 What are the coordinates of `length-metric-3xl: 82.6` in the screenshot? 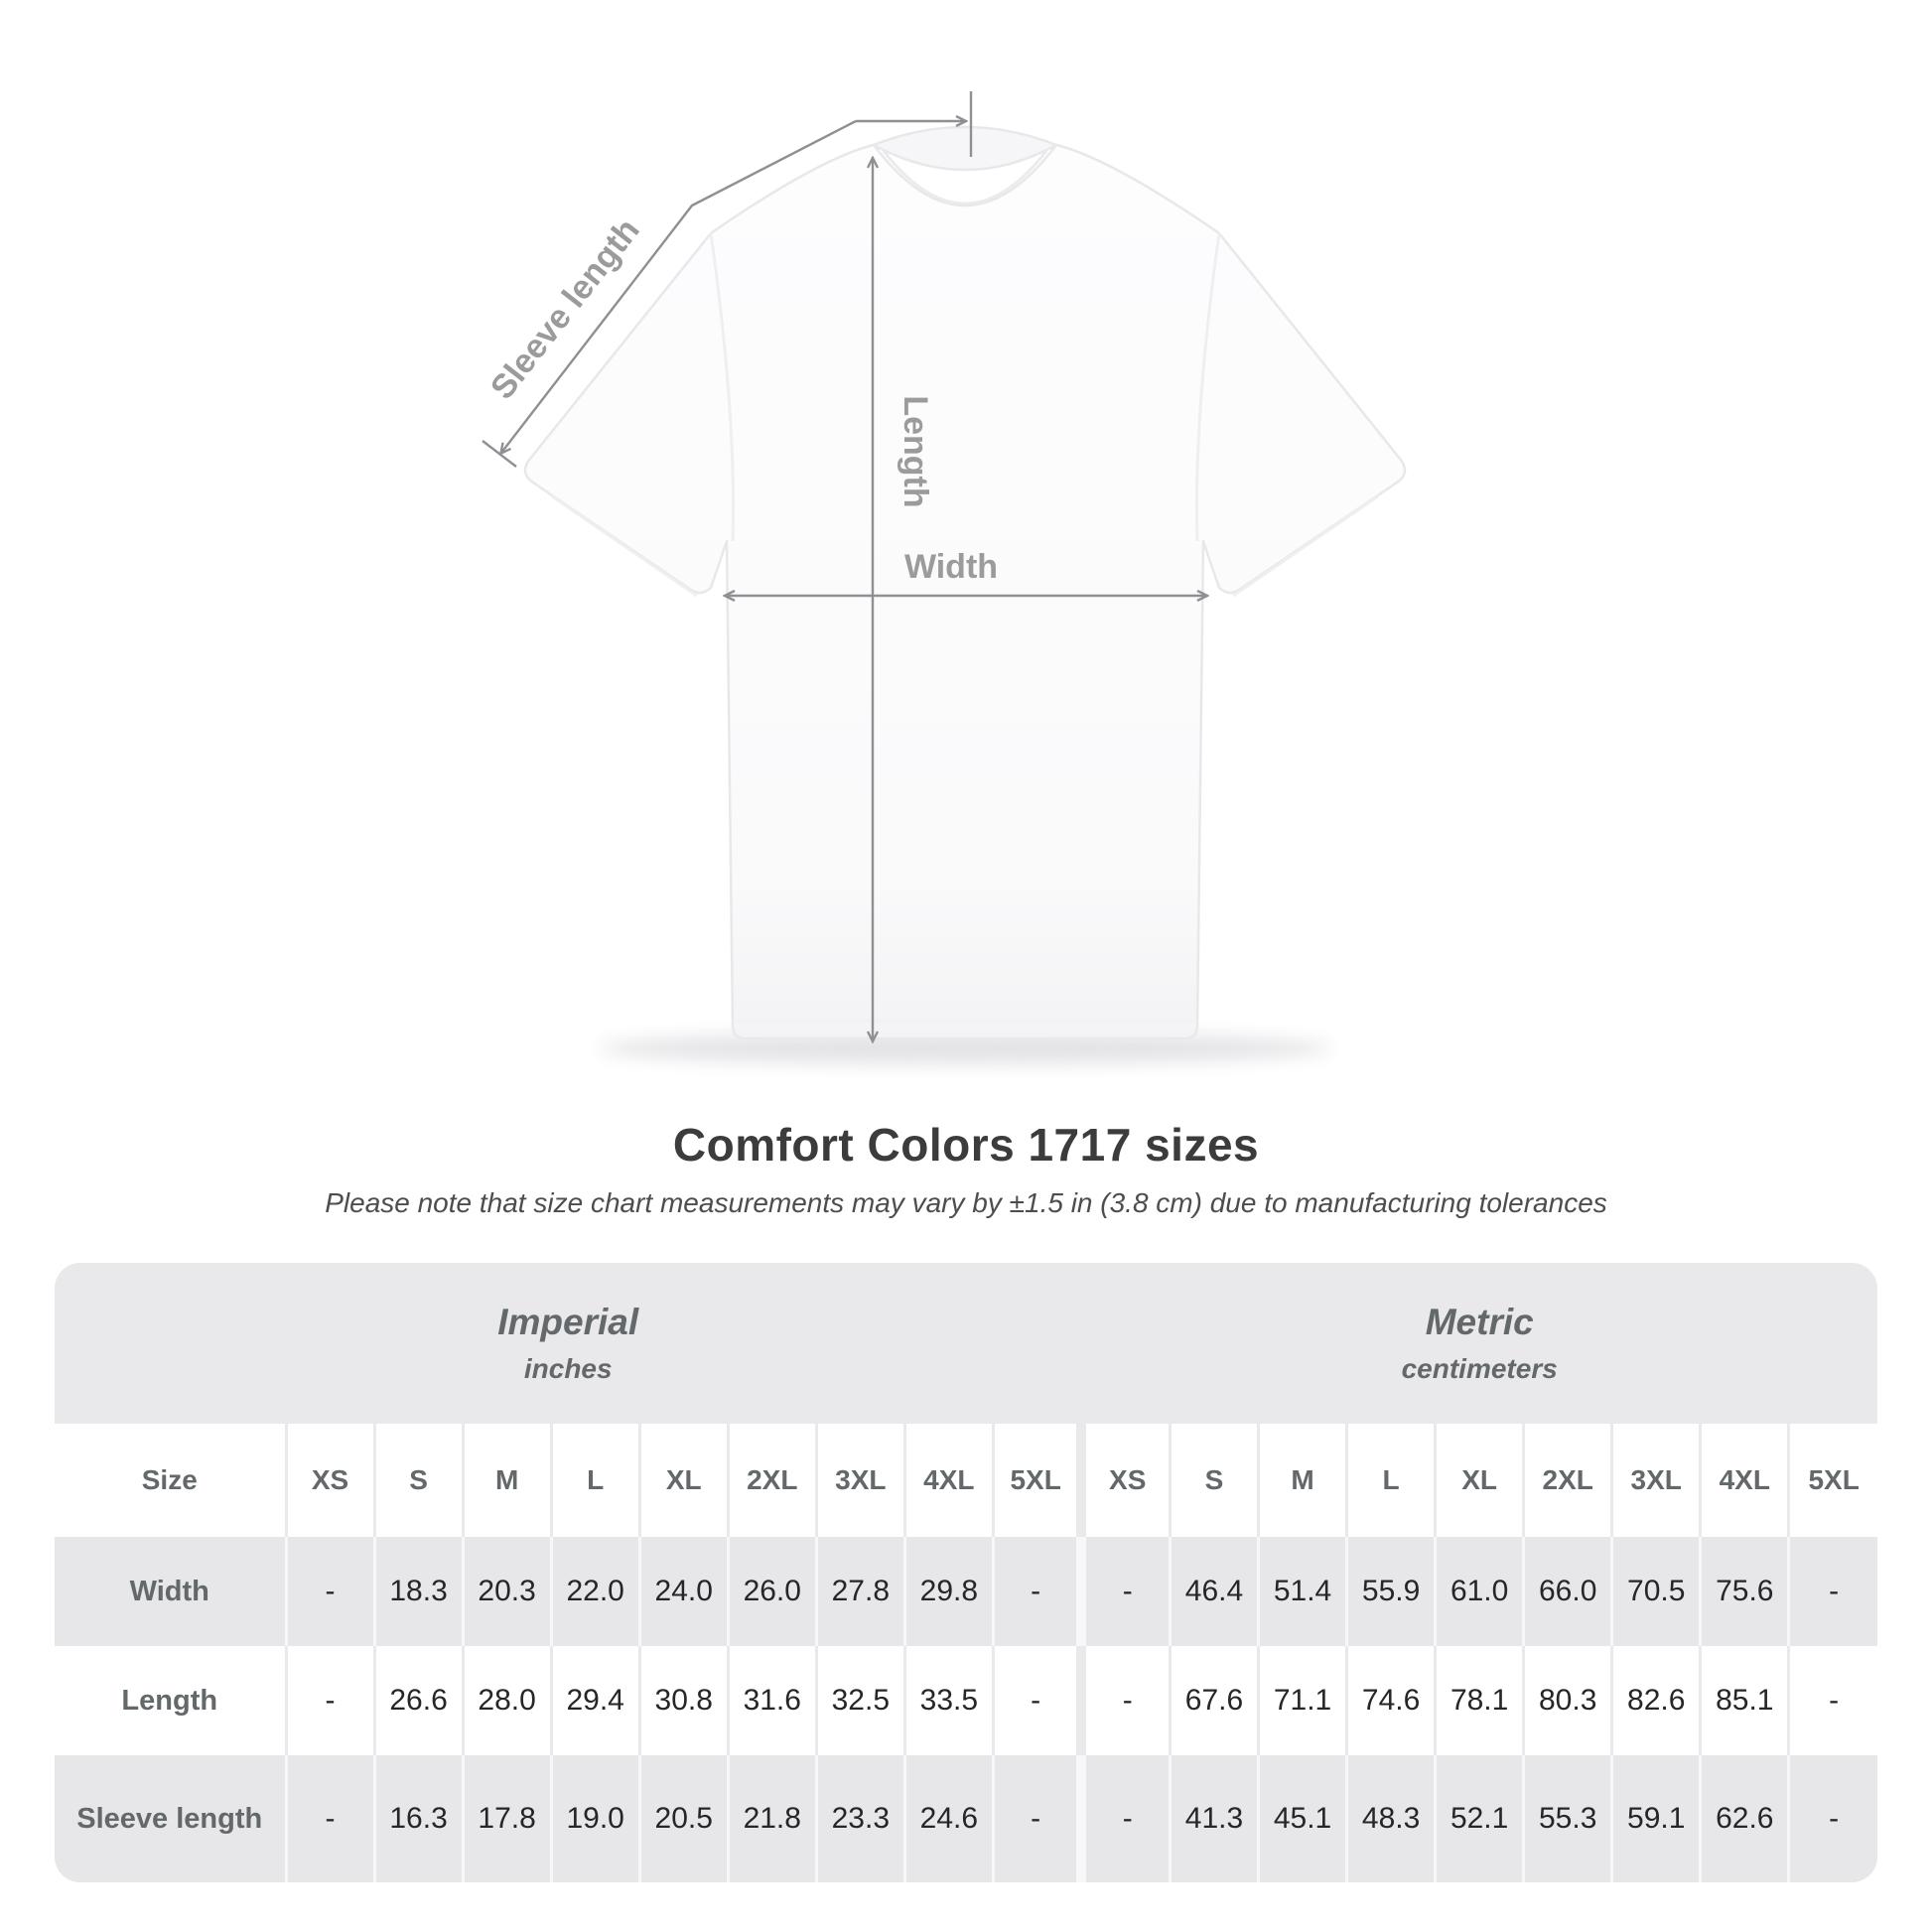 It's located at (1656, 1701).